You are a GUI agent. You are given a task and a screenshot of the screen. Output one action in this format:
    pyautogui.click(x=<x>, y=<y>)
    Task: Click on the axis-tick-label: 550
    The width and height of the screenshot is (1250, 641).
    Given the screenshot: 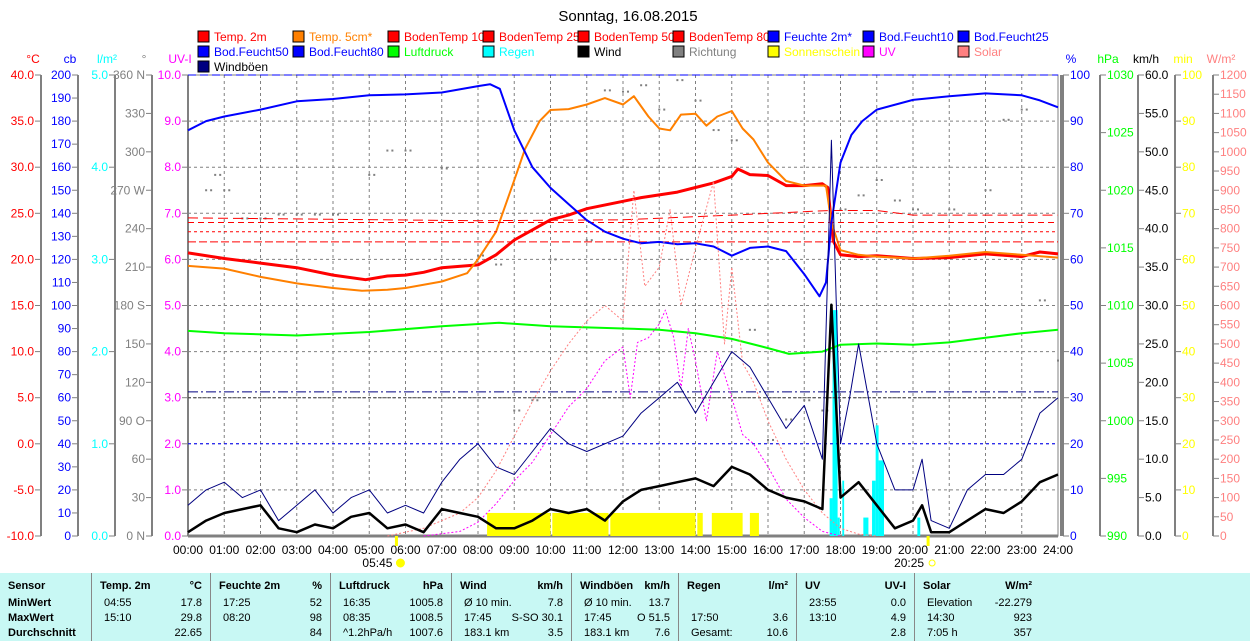 What is the action you would take?
    pyautogui.click(x=1230, y=325)
    